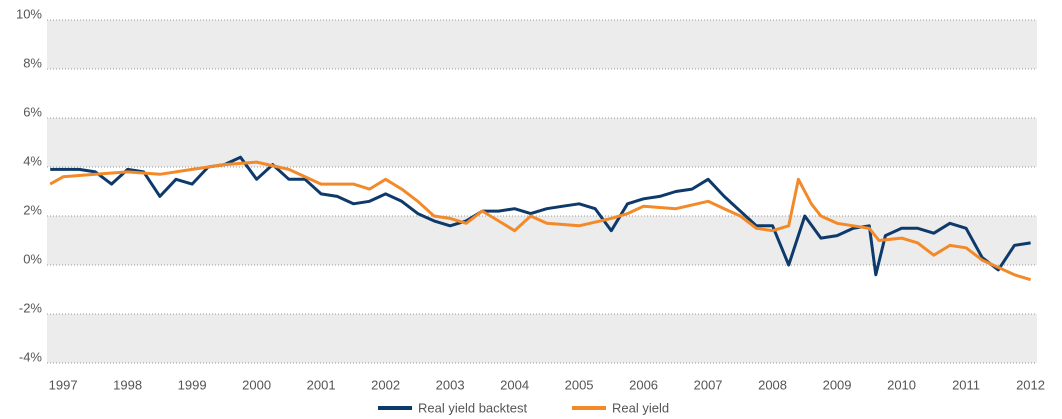  I want to click on x-tick-label: 2001, so click(321, 384).